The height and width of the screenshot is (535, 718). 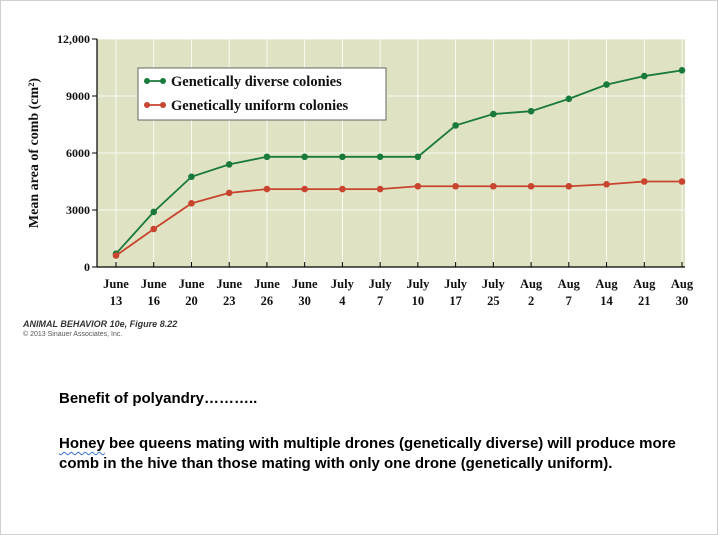 What do you see at coordinates (531, 301) in the screenshot?
I see `x-tick-label-day: 2` at bounding box center [531, 301].